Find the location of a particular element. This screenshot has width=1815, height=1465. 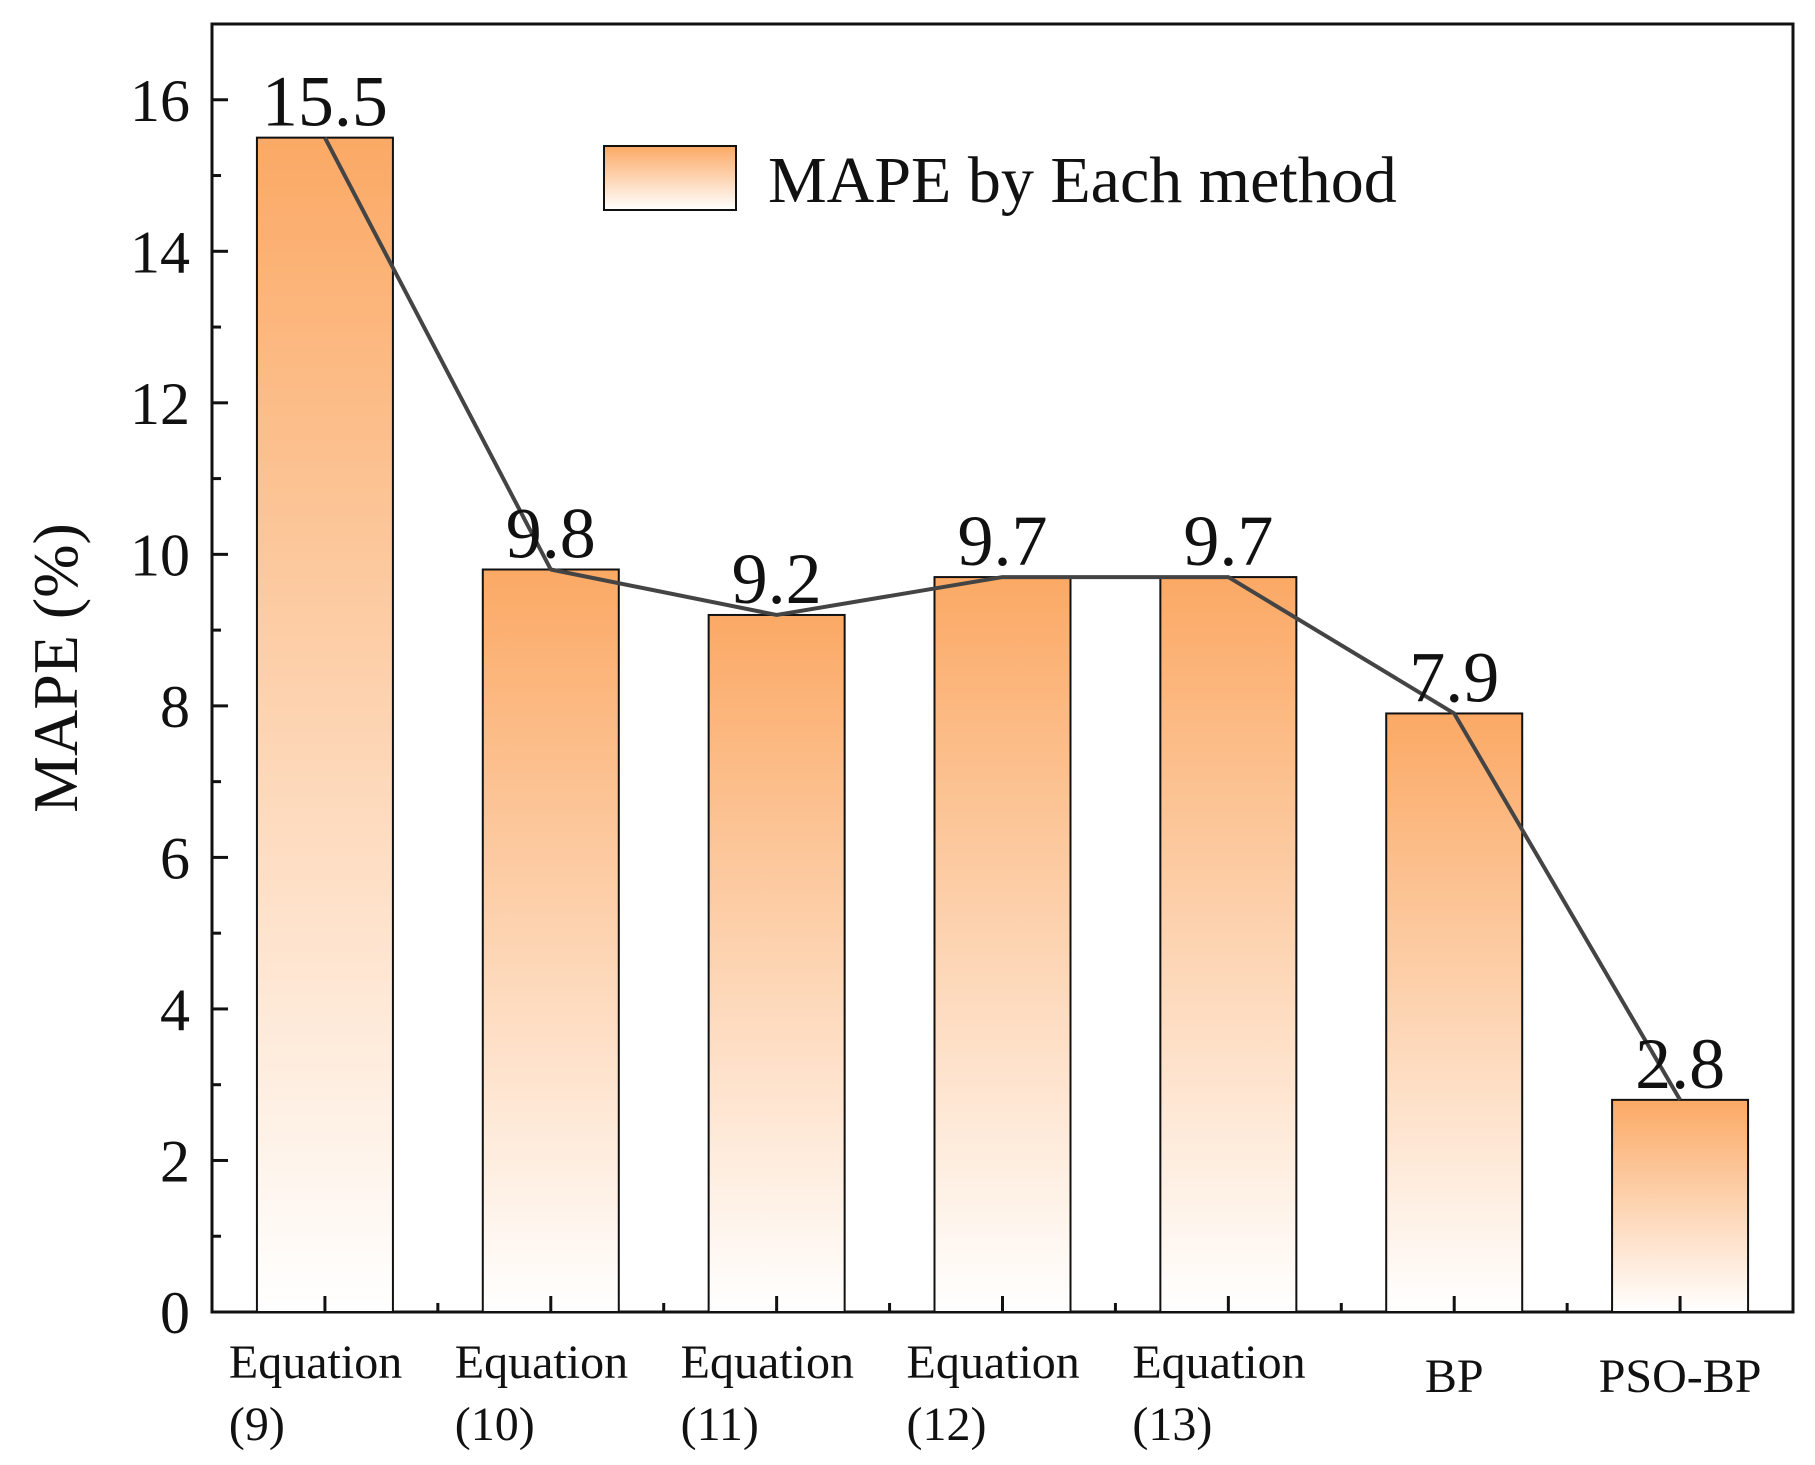

y-axis-title: MAPE (%) is located at coordinates (55, 668).